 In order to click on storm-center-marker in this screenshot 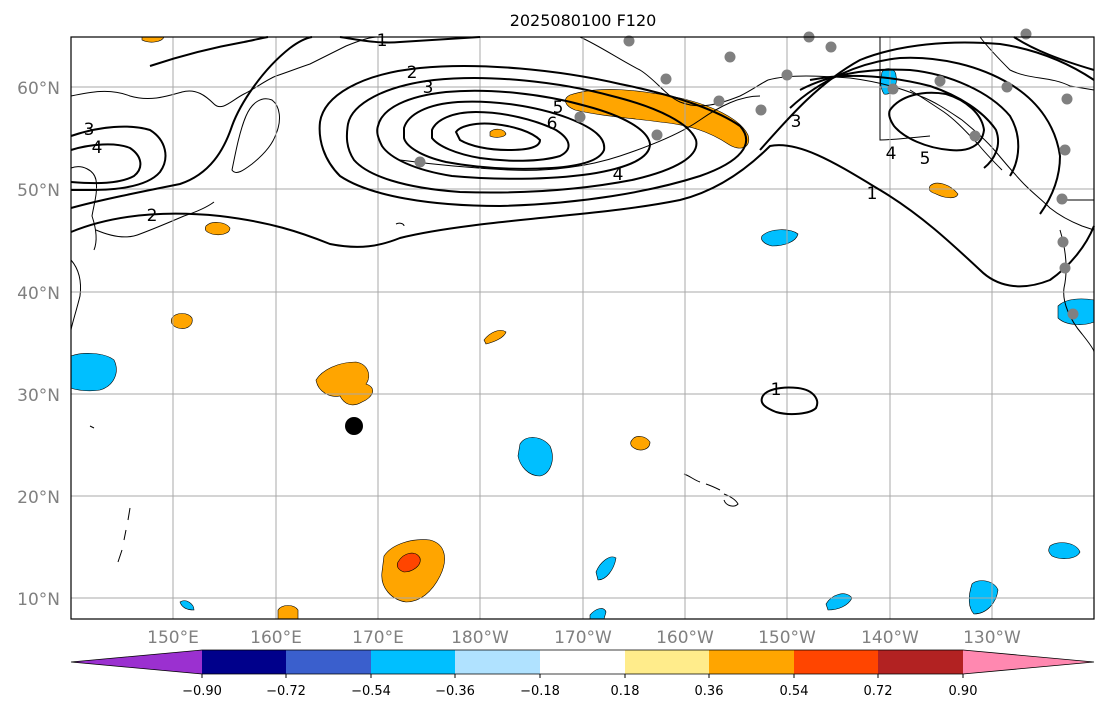, I will do `click(354, 426)`.